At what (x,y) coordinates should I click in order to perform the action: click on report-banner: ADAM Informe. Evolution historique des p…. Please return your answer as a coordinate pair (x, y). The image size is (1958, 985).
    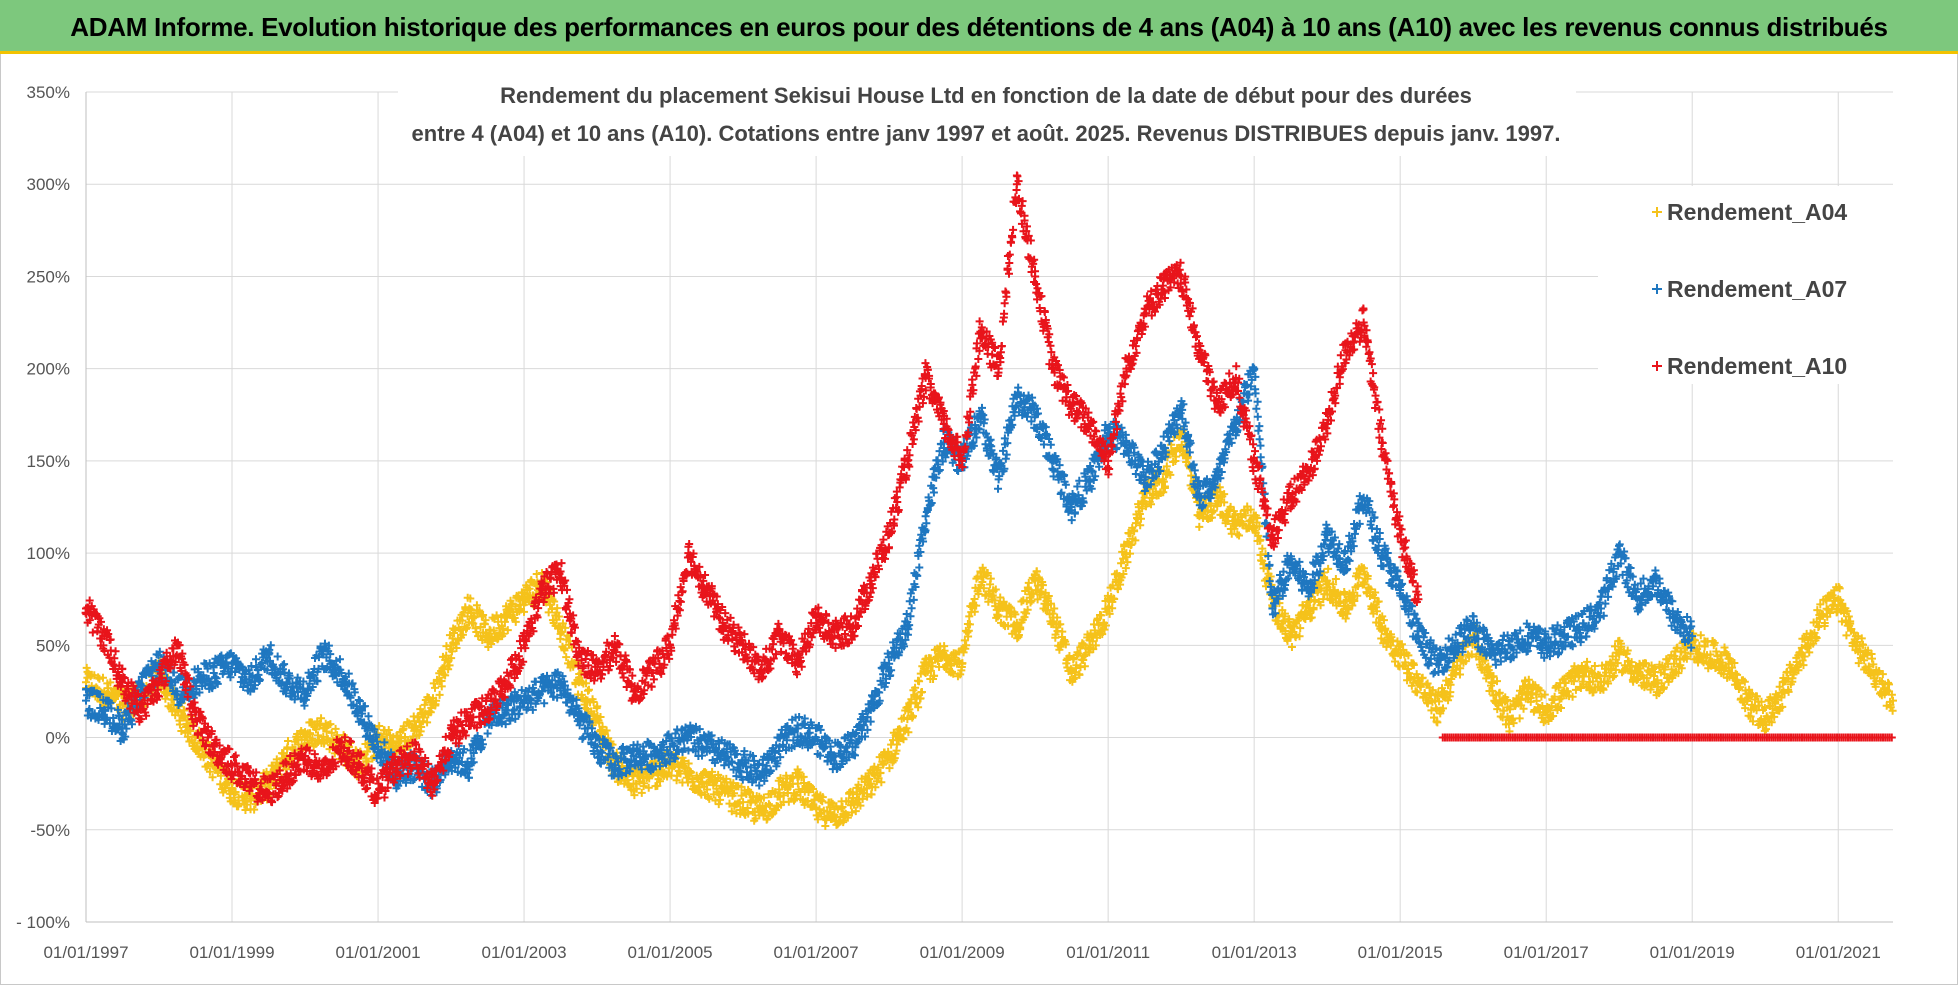
    Looking at the image, I should click on (979, 27).